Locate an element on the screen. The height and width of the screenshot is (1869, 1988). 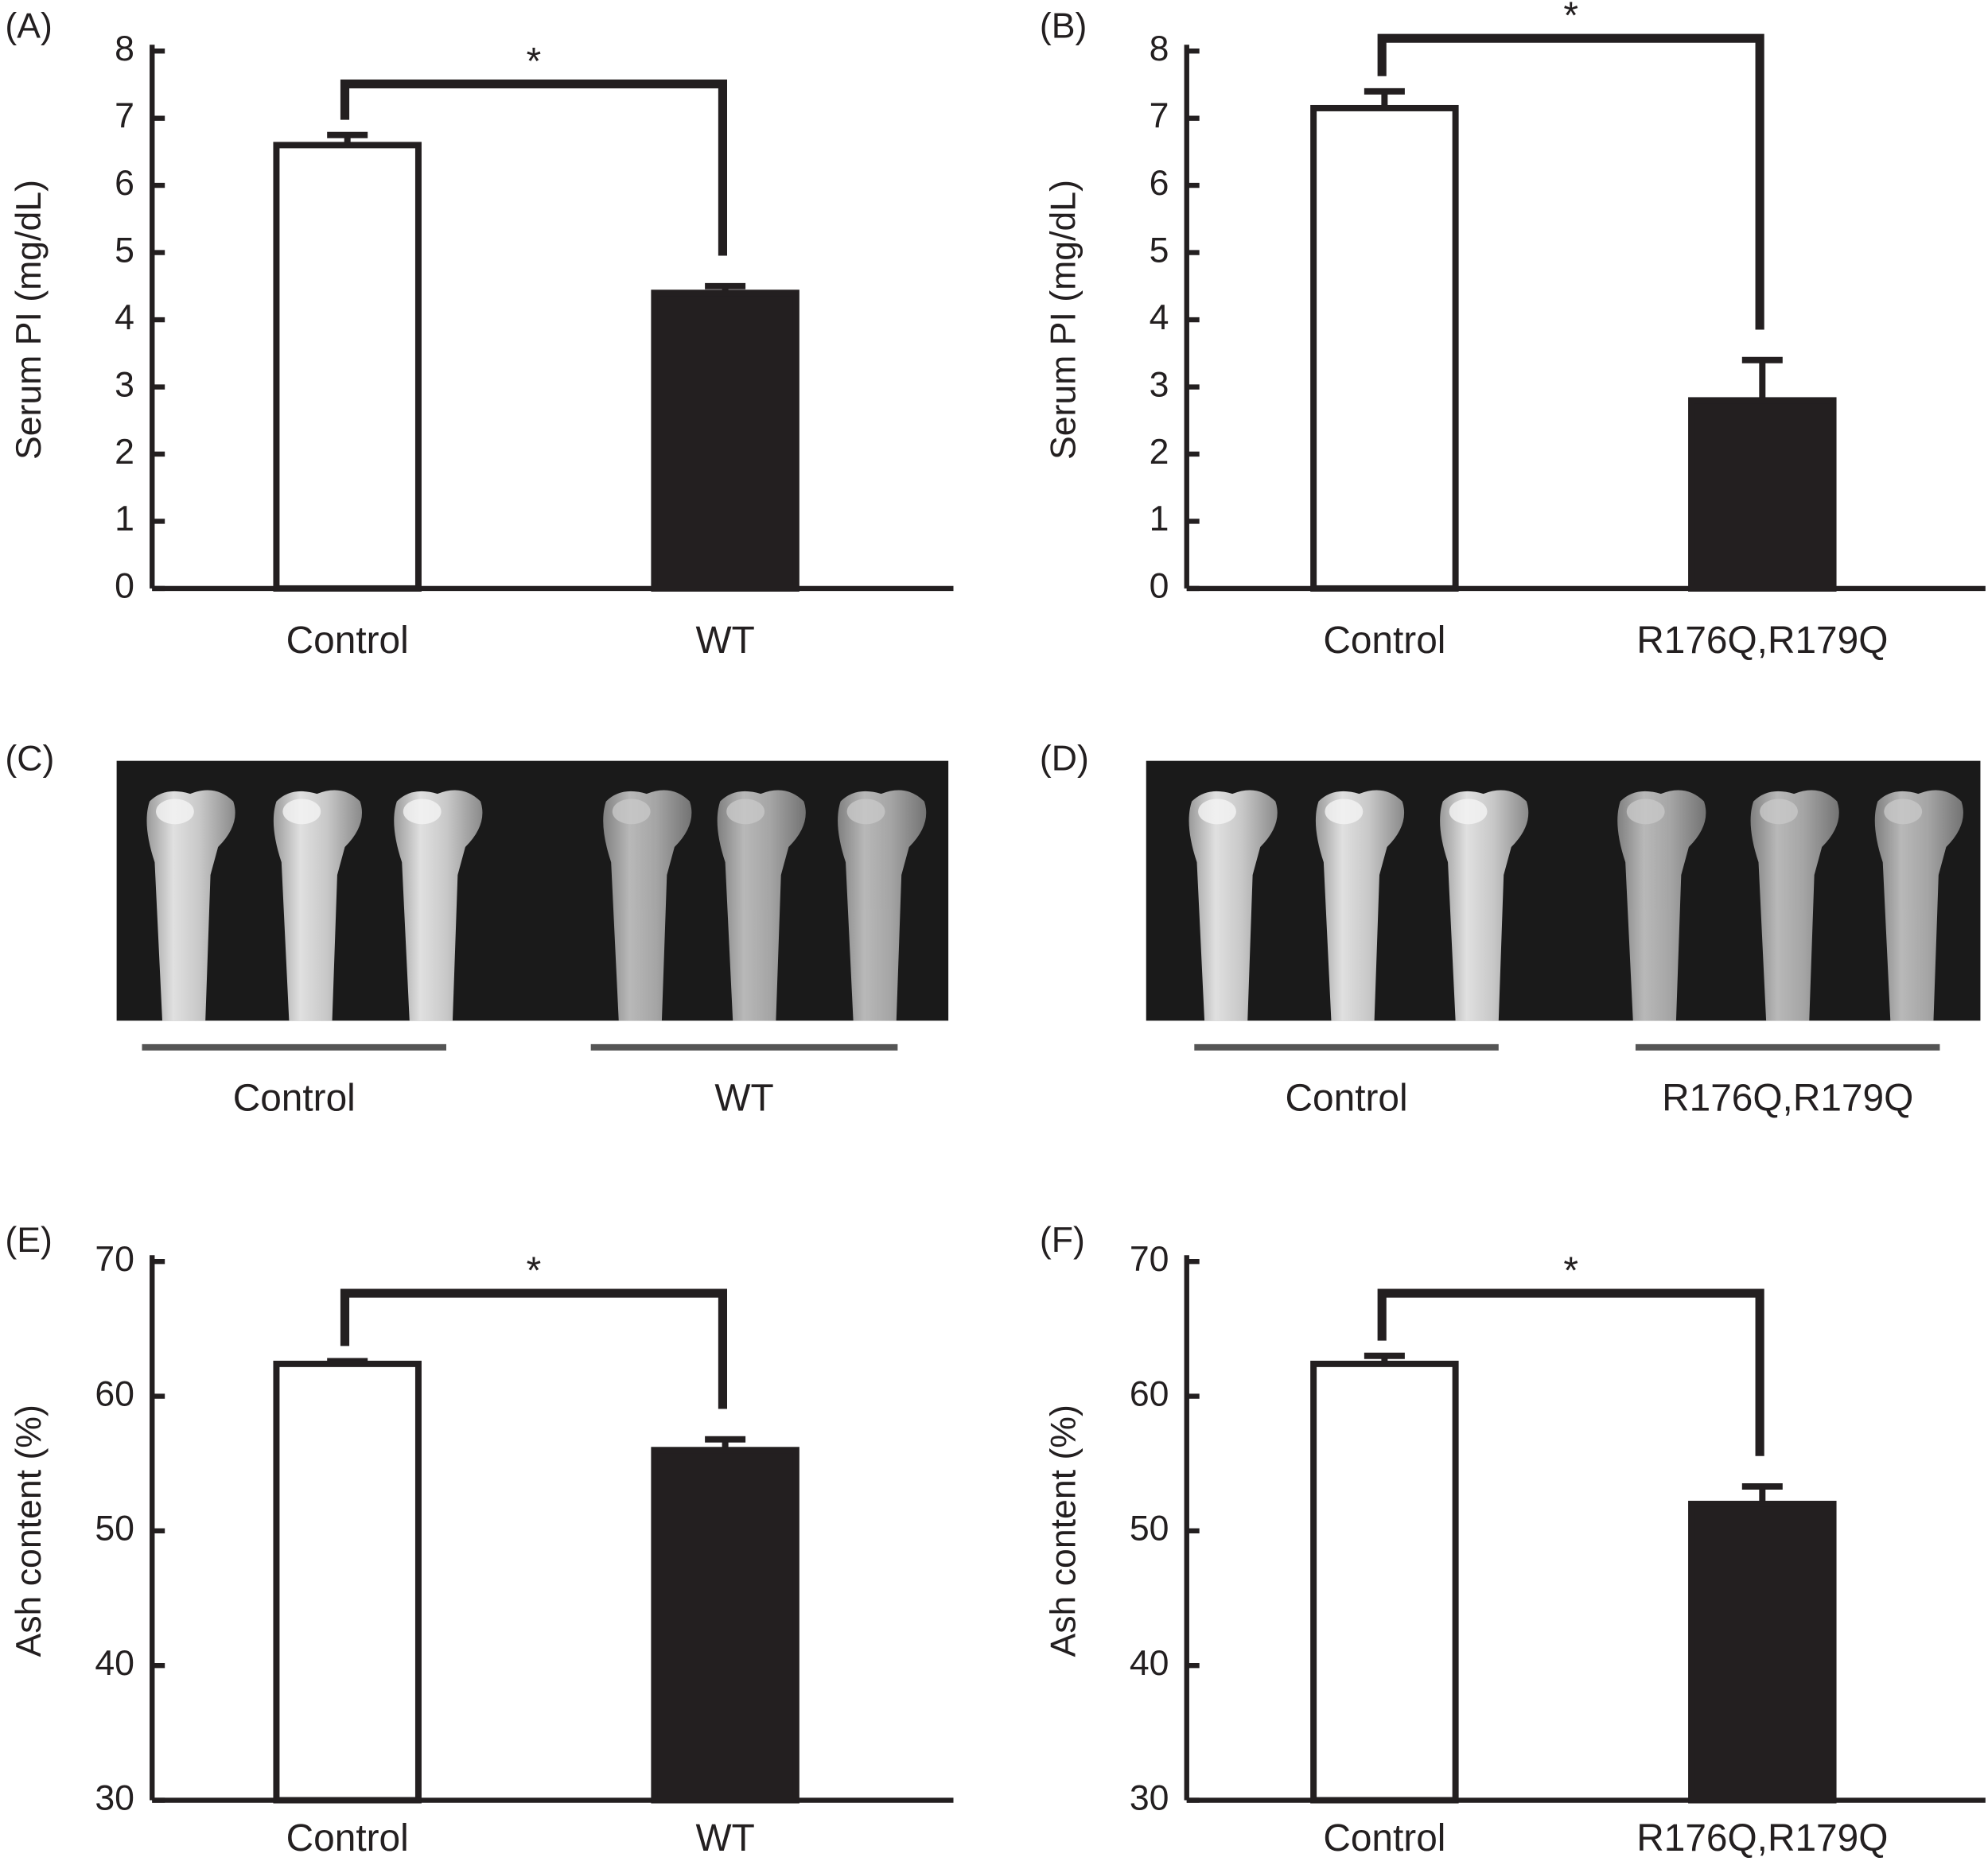
xray-panel-d: (D) Control R176Q,R179Q is located at coordinates (1510, 929).